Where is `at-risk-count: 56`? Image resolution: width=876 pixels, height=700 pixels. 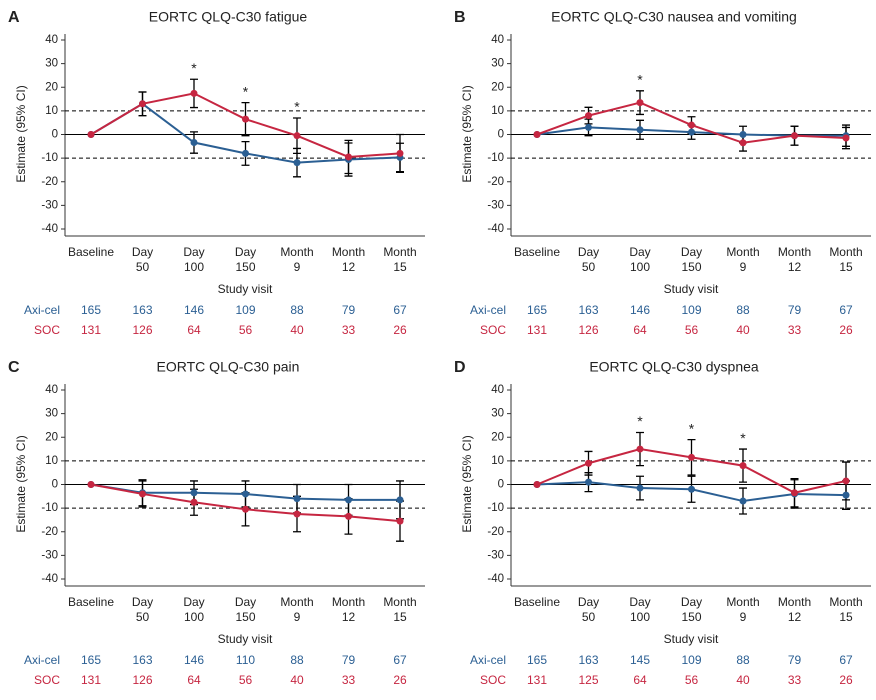
at-risk-count: 56 is located at coordinates (692, 330).